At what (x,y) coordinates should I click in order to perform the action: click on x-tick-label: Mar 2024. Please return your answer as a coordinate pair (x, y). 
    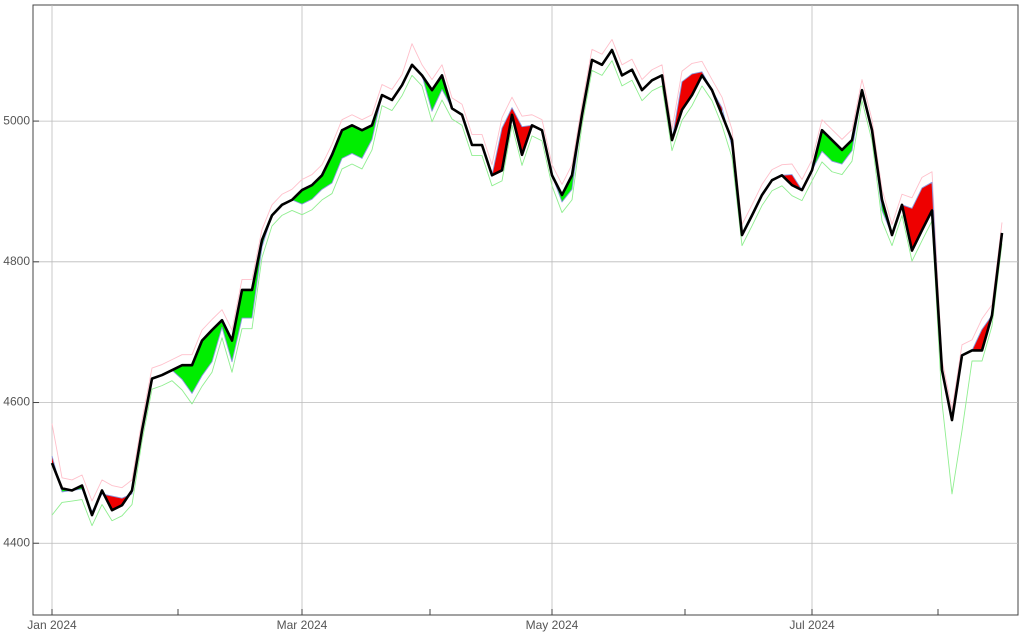
    Looking at the image, I should click on (302, 625).